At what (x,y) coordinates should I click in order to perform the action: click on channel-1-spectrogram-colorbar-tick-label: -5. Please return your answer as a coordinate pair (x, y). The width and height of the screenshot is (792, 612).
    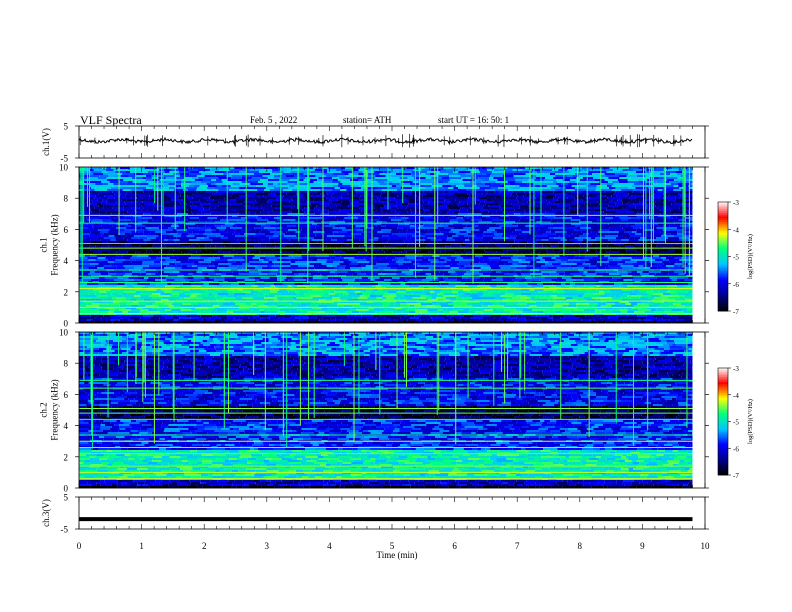
    Looking at the image, I should click on (736, 258).